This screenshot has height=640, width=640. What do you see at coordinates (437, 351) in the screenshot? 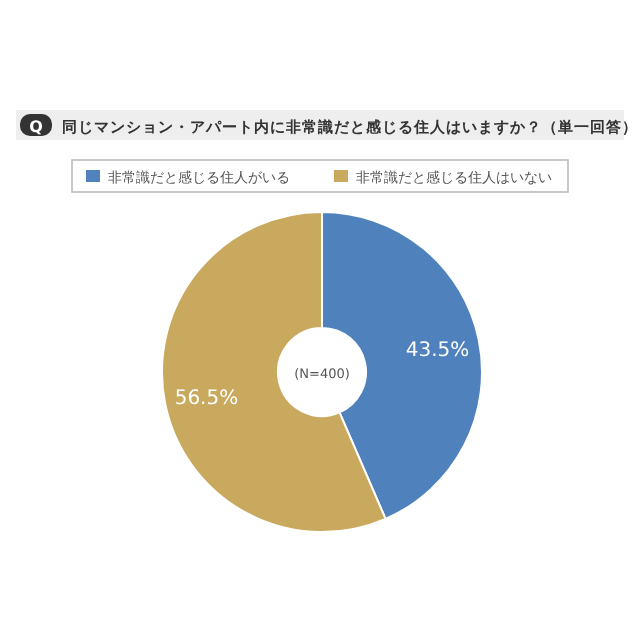
I see `data-label: 43.5%` at bounding box center [437, 351].